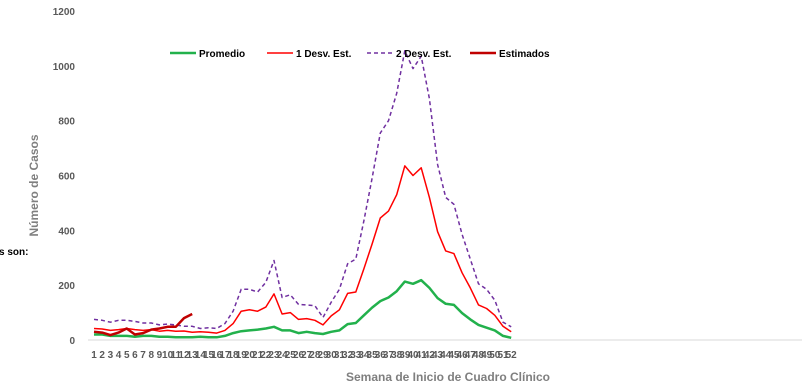  I want to click on x-tick-label: 25, so click(291, 355).